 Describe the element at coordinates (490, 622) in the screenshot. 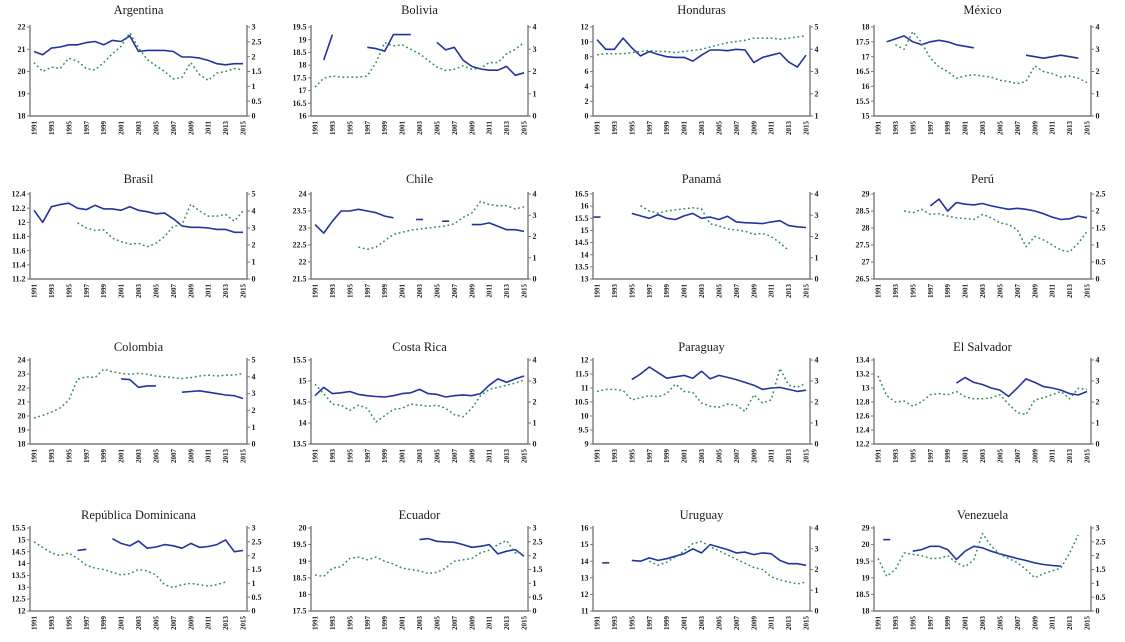

I see `x-axis-tick-label: 2011` at that location.